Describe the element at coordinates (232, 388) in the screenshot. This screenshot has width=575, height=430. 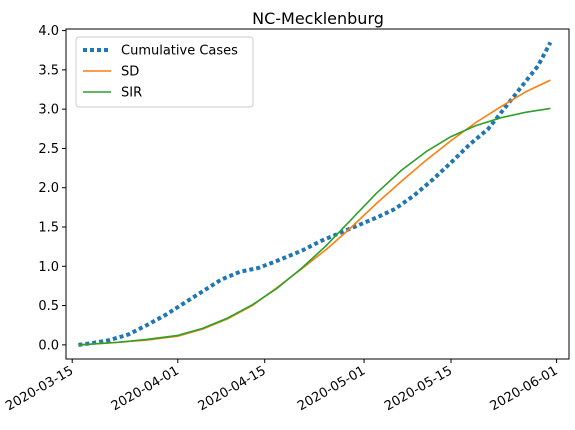
I see `x-tick-label: 2020-04-15` at that location.